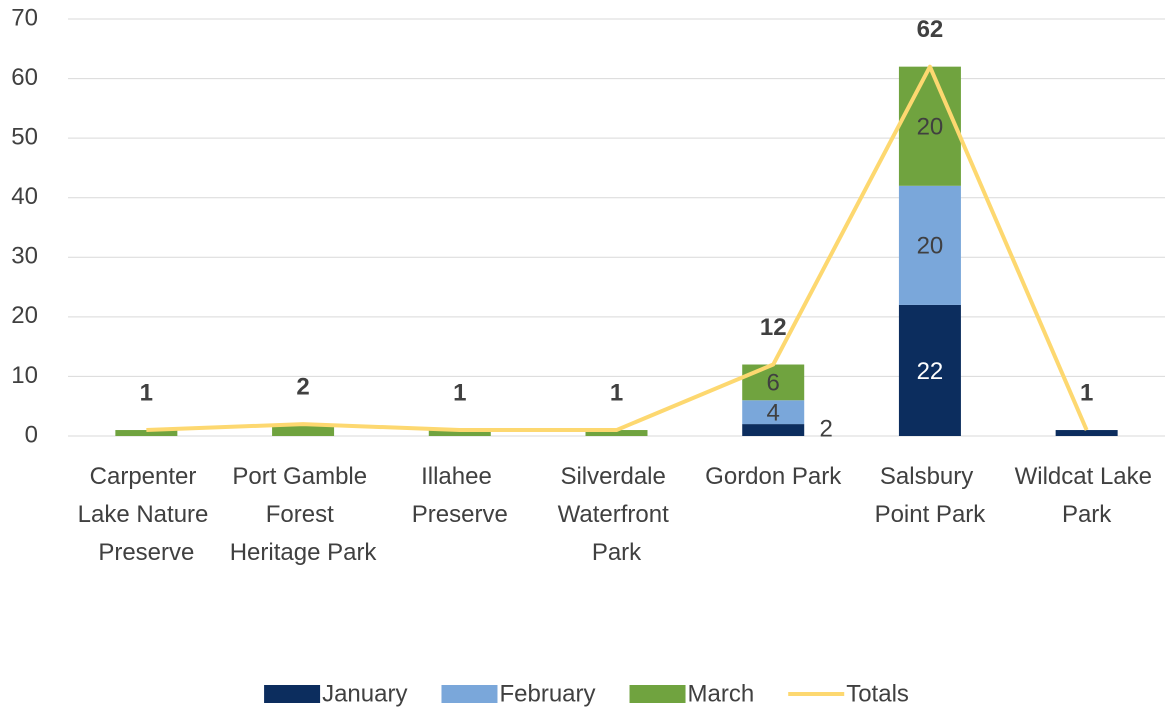 The width and height of the screenshot is (1165, 710). Describe the element at coordinates (24, 256) in the screenshot. I see `y-tick-label: 30` at that location.